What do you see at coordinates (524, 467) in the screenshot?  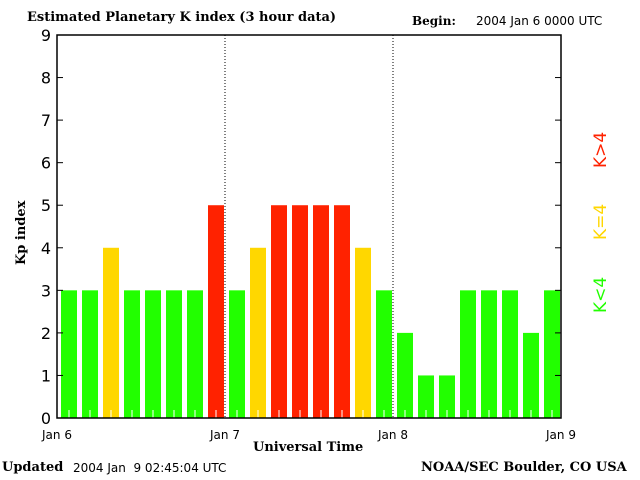 I see `source-label: NOAA/SEC Boulder, CO USA` at bounding box center [524, 467].